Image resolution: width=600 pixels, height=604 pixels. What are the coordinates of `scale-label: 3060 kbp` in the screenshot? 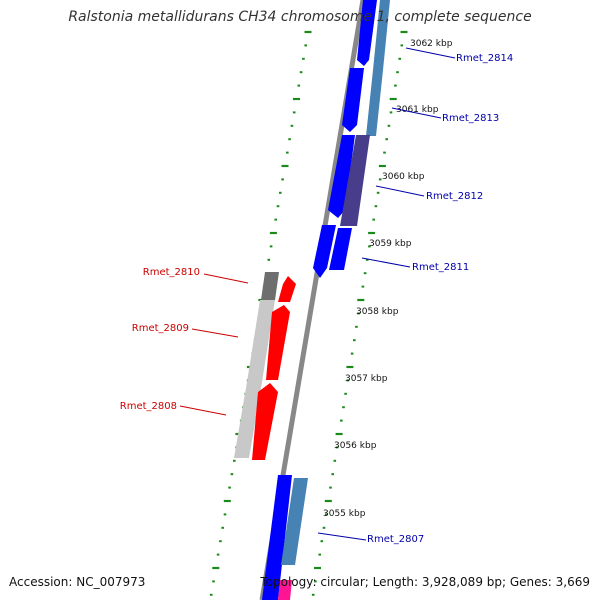 It's located at (403, 177).